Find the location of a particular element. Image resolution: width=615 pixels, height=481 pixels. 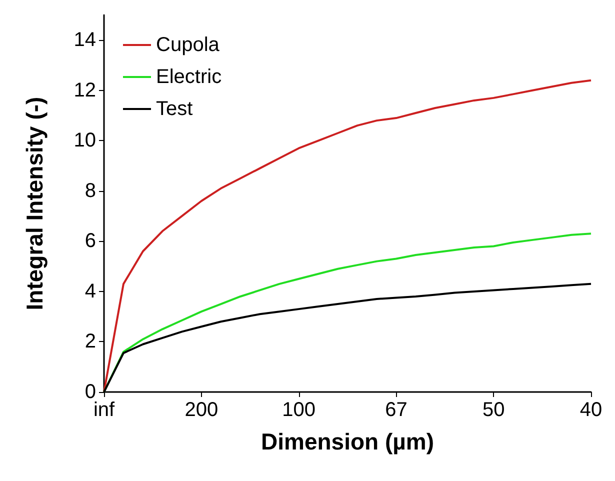

y-tick-label: 4 is located at coordinates (90, 291).